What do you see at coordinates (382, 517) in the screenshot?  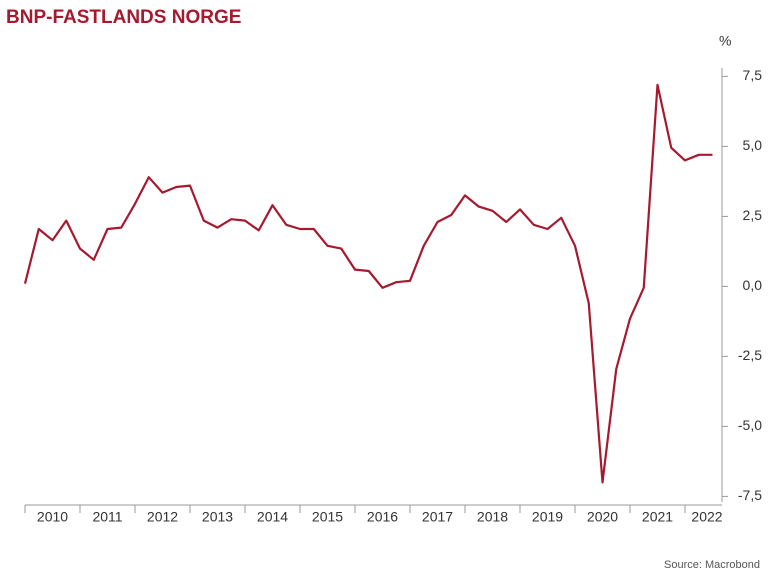 I see `x-tick-label: 2016` at bounding box center [382, 517].